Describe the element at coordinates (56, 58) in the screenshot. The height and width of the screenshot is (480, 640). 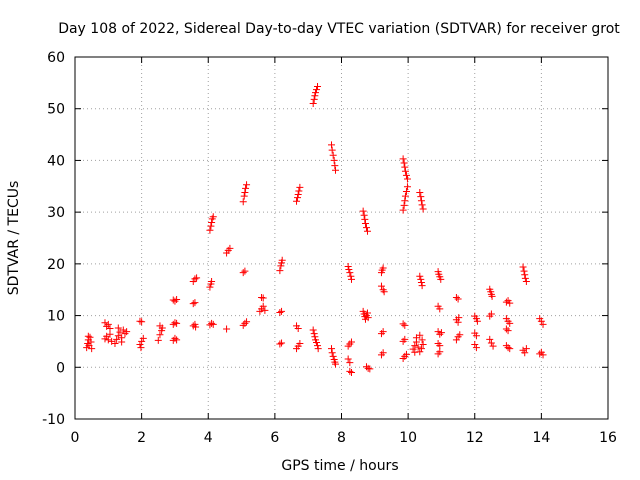
I see `y-tick-label: 60` at that location.